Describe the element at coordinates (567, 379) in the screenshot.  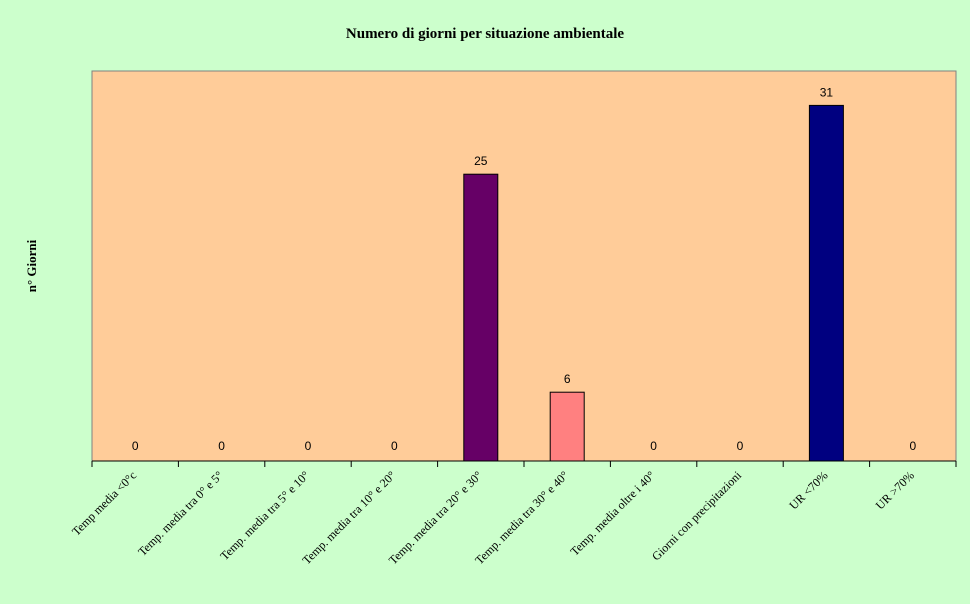
I see `data-label-5: 6` at that location.